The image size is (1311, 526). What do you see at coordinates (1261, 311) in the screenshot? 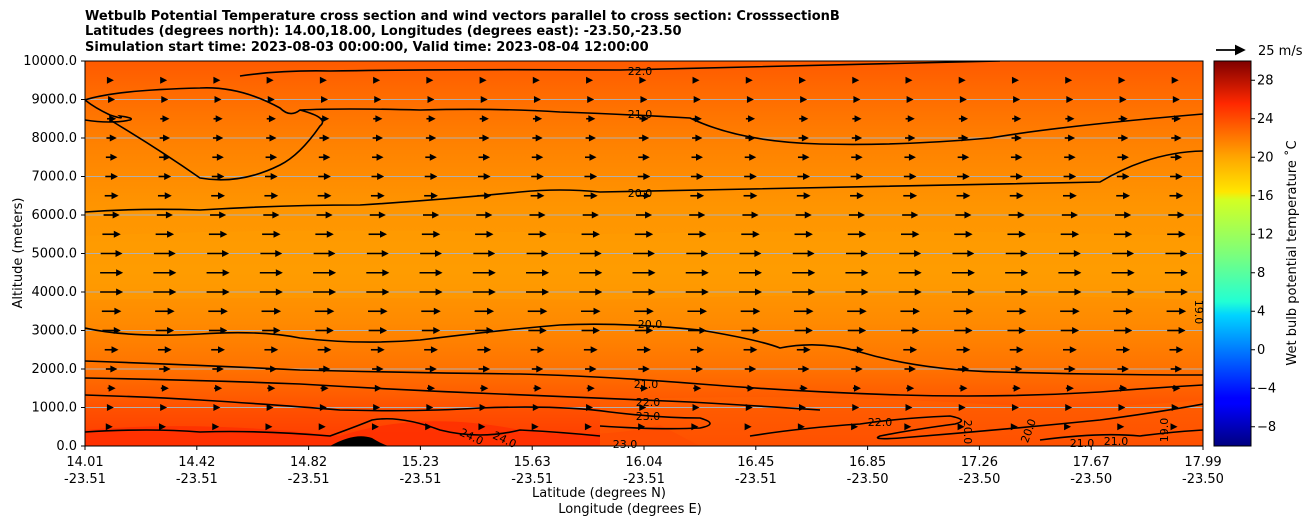
I see `colorbar-tick-label: 4` at bounding box center [1261, 311].